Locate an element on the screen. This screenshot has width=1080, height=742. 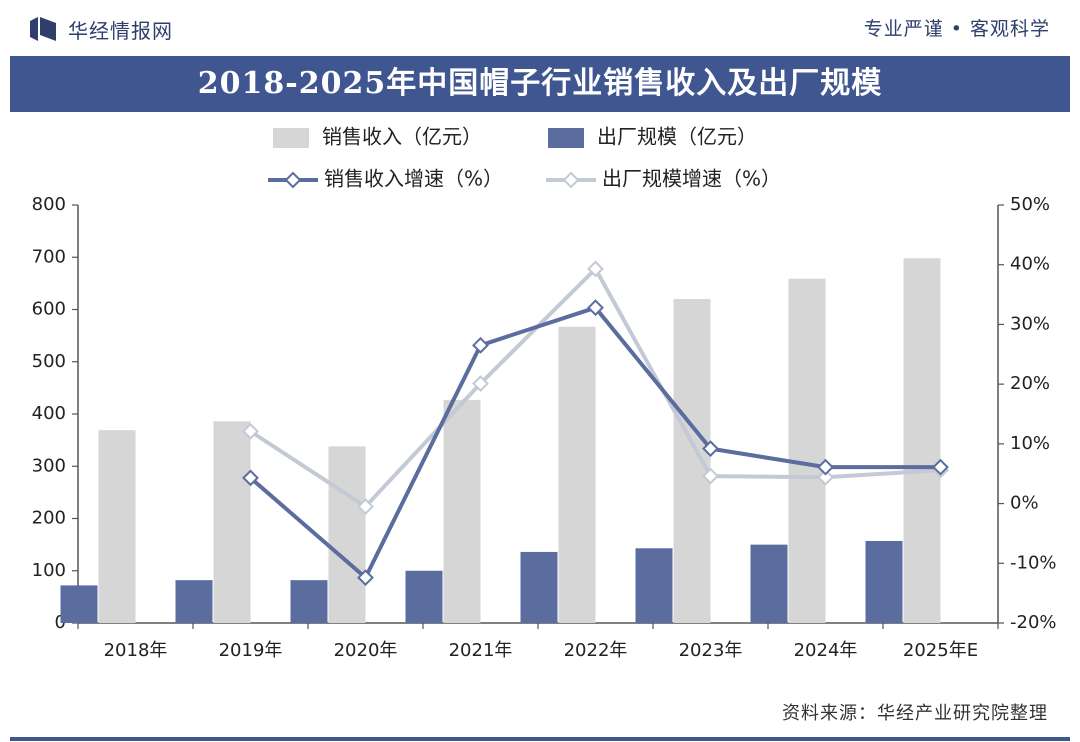
x-tick-label: 2024年 is located at coordinates (826, 650).